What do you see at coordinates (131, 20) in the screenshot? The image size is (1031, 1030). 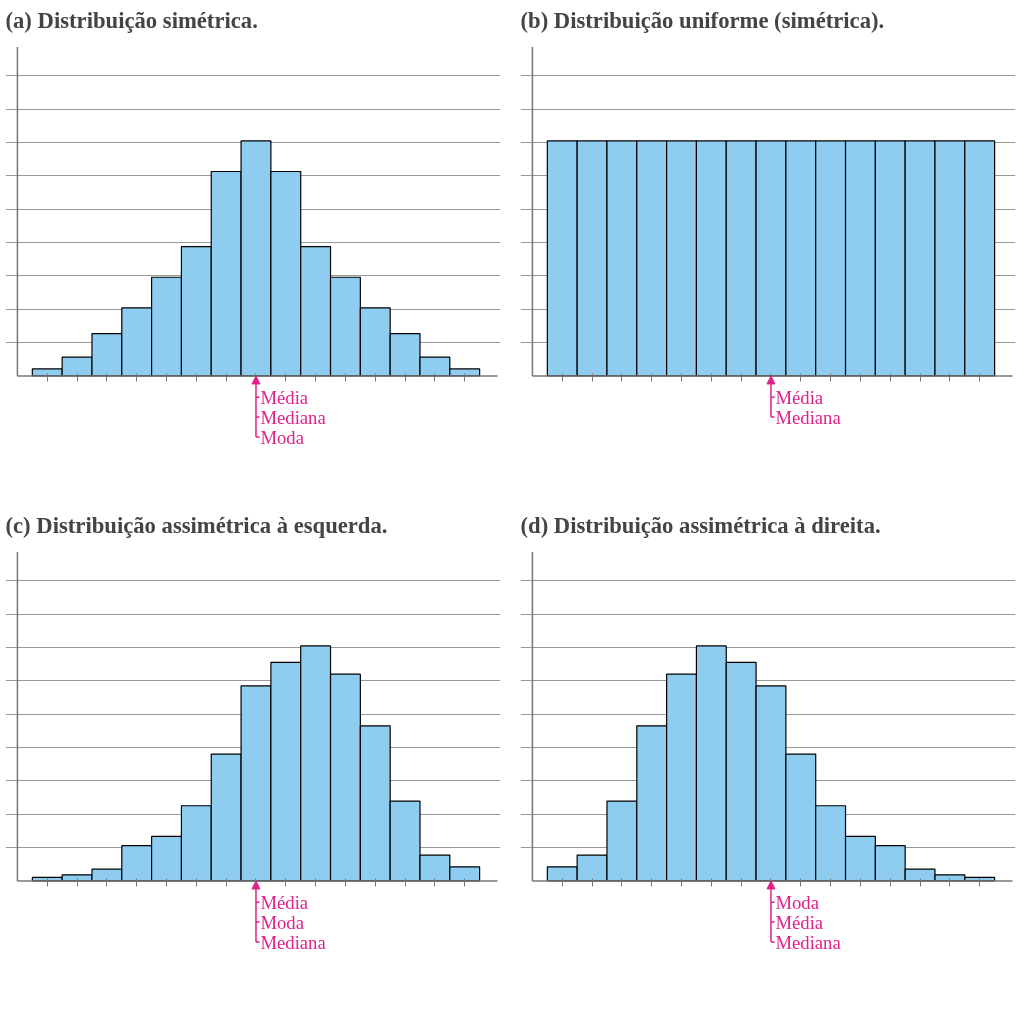 I see `chart-title: (a) Distribuição simétrica.` at bounding box center [131, 20].